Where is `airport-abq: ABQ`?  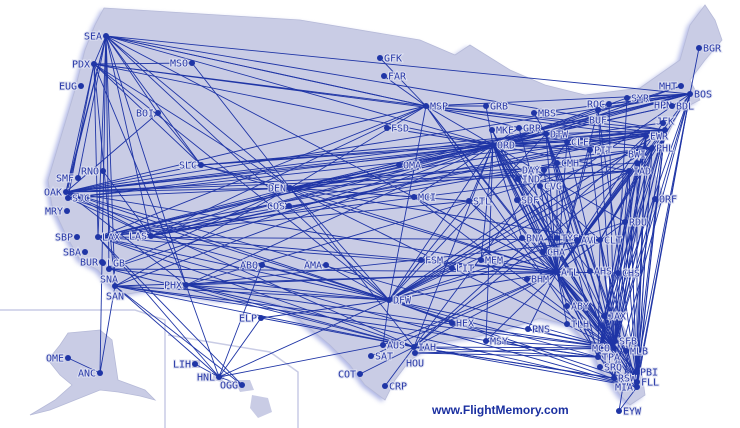
airport-abq: ABQ is located at coordinates (252, 266).